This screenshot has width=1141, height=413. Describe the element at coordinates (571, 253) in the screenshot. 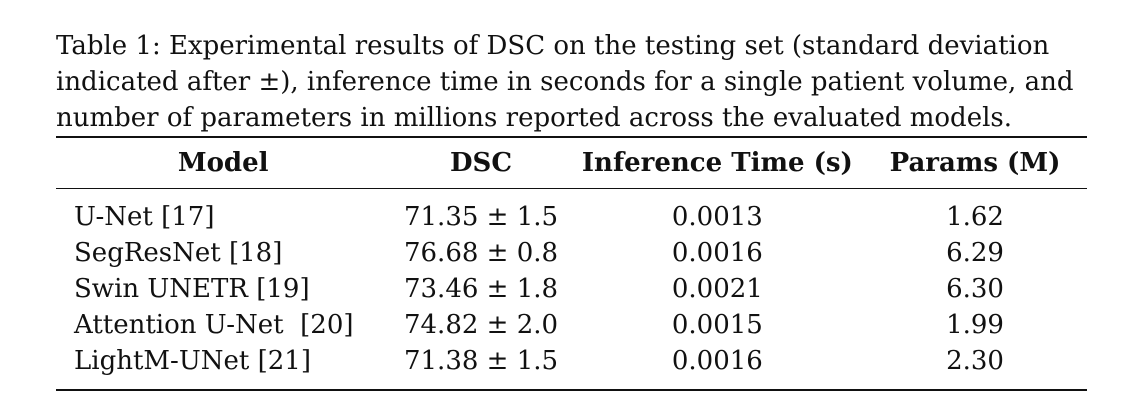

I see `table-row: SegResNet [18] 76.68 ± 0.8 0.0016 6.29` at that location.